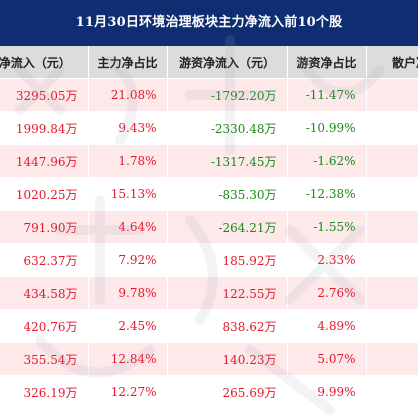 This screenshot has height=418, width=418. I want to click on cell-hot-ratio: 2.76%, so click(327, 293).